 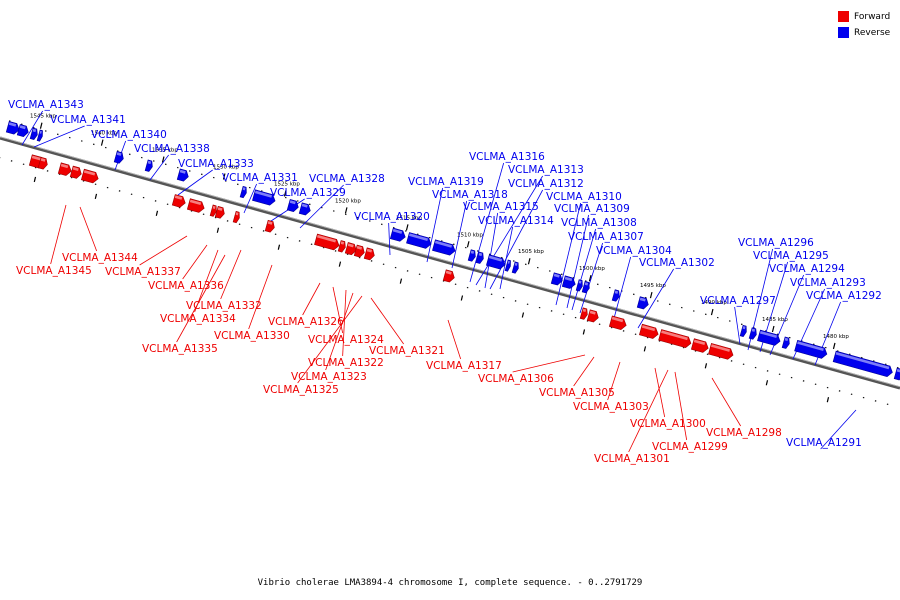 I want to click on gene-label: VCLMA_A1312, so click(x=546, y=184).